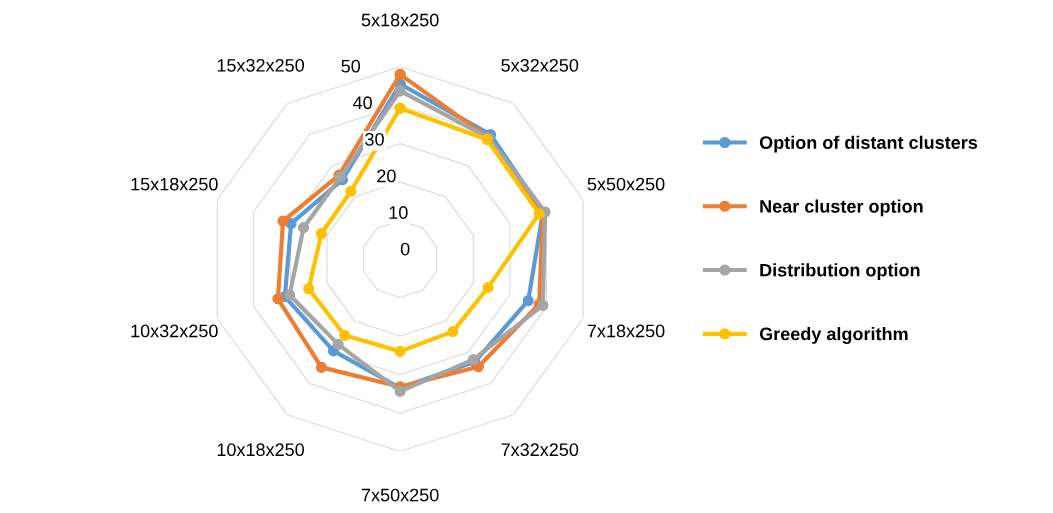 The height and width of the screenshot is (513, 1053). What do you see at coordinates (540, 450) in the screenshot?
I see `spoke-label: 7x32x250` at bounding box center [540, 450].